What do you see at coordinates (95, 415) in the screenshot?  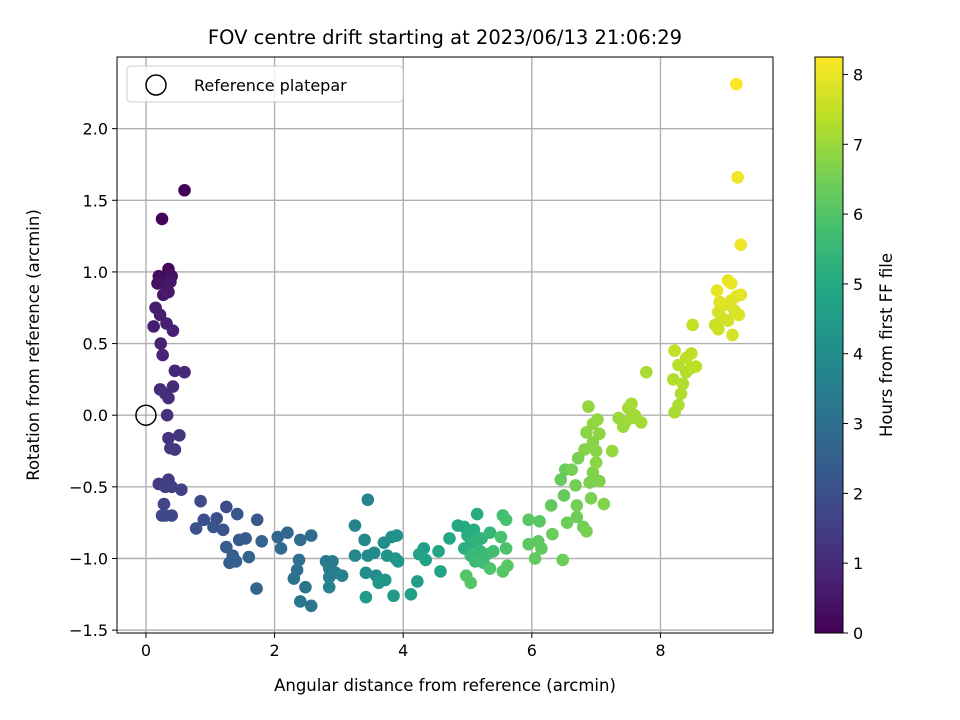 I see `y-tick-label: 0.0` at bounding box center [95, 415].